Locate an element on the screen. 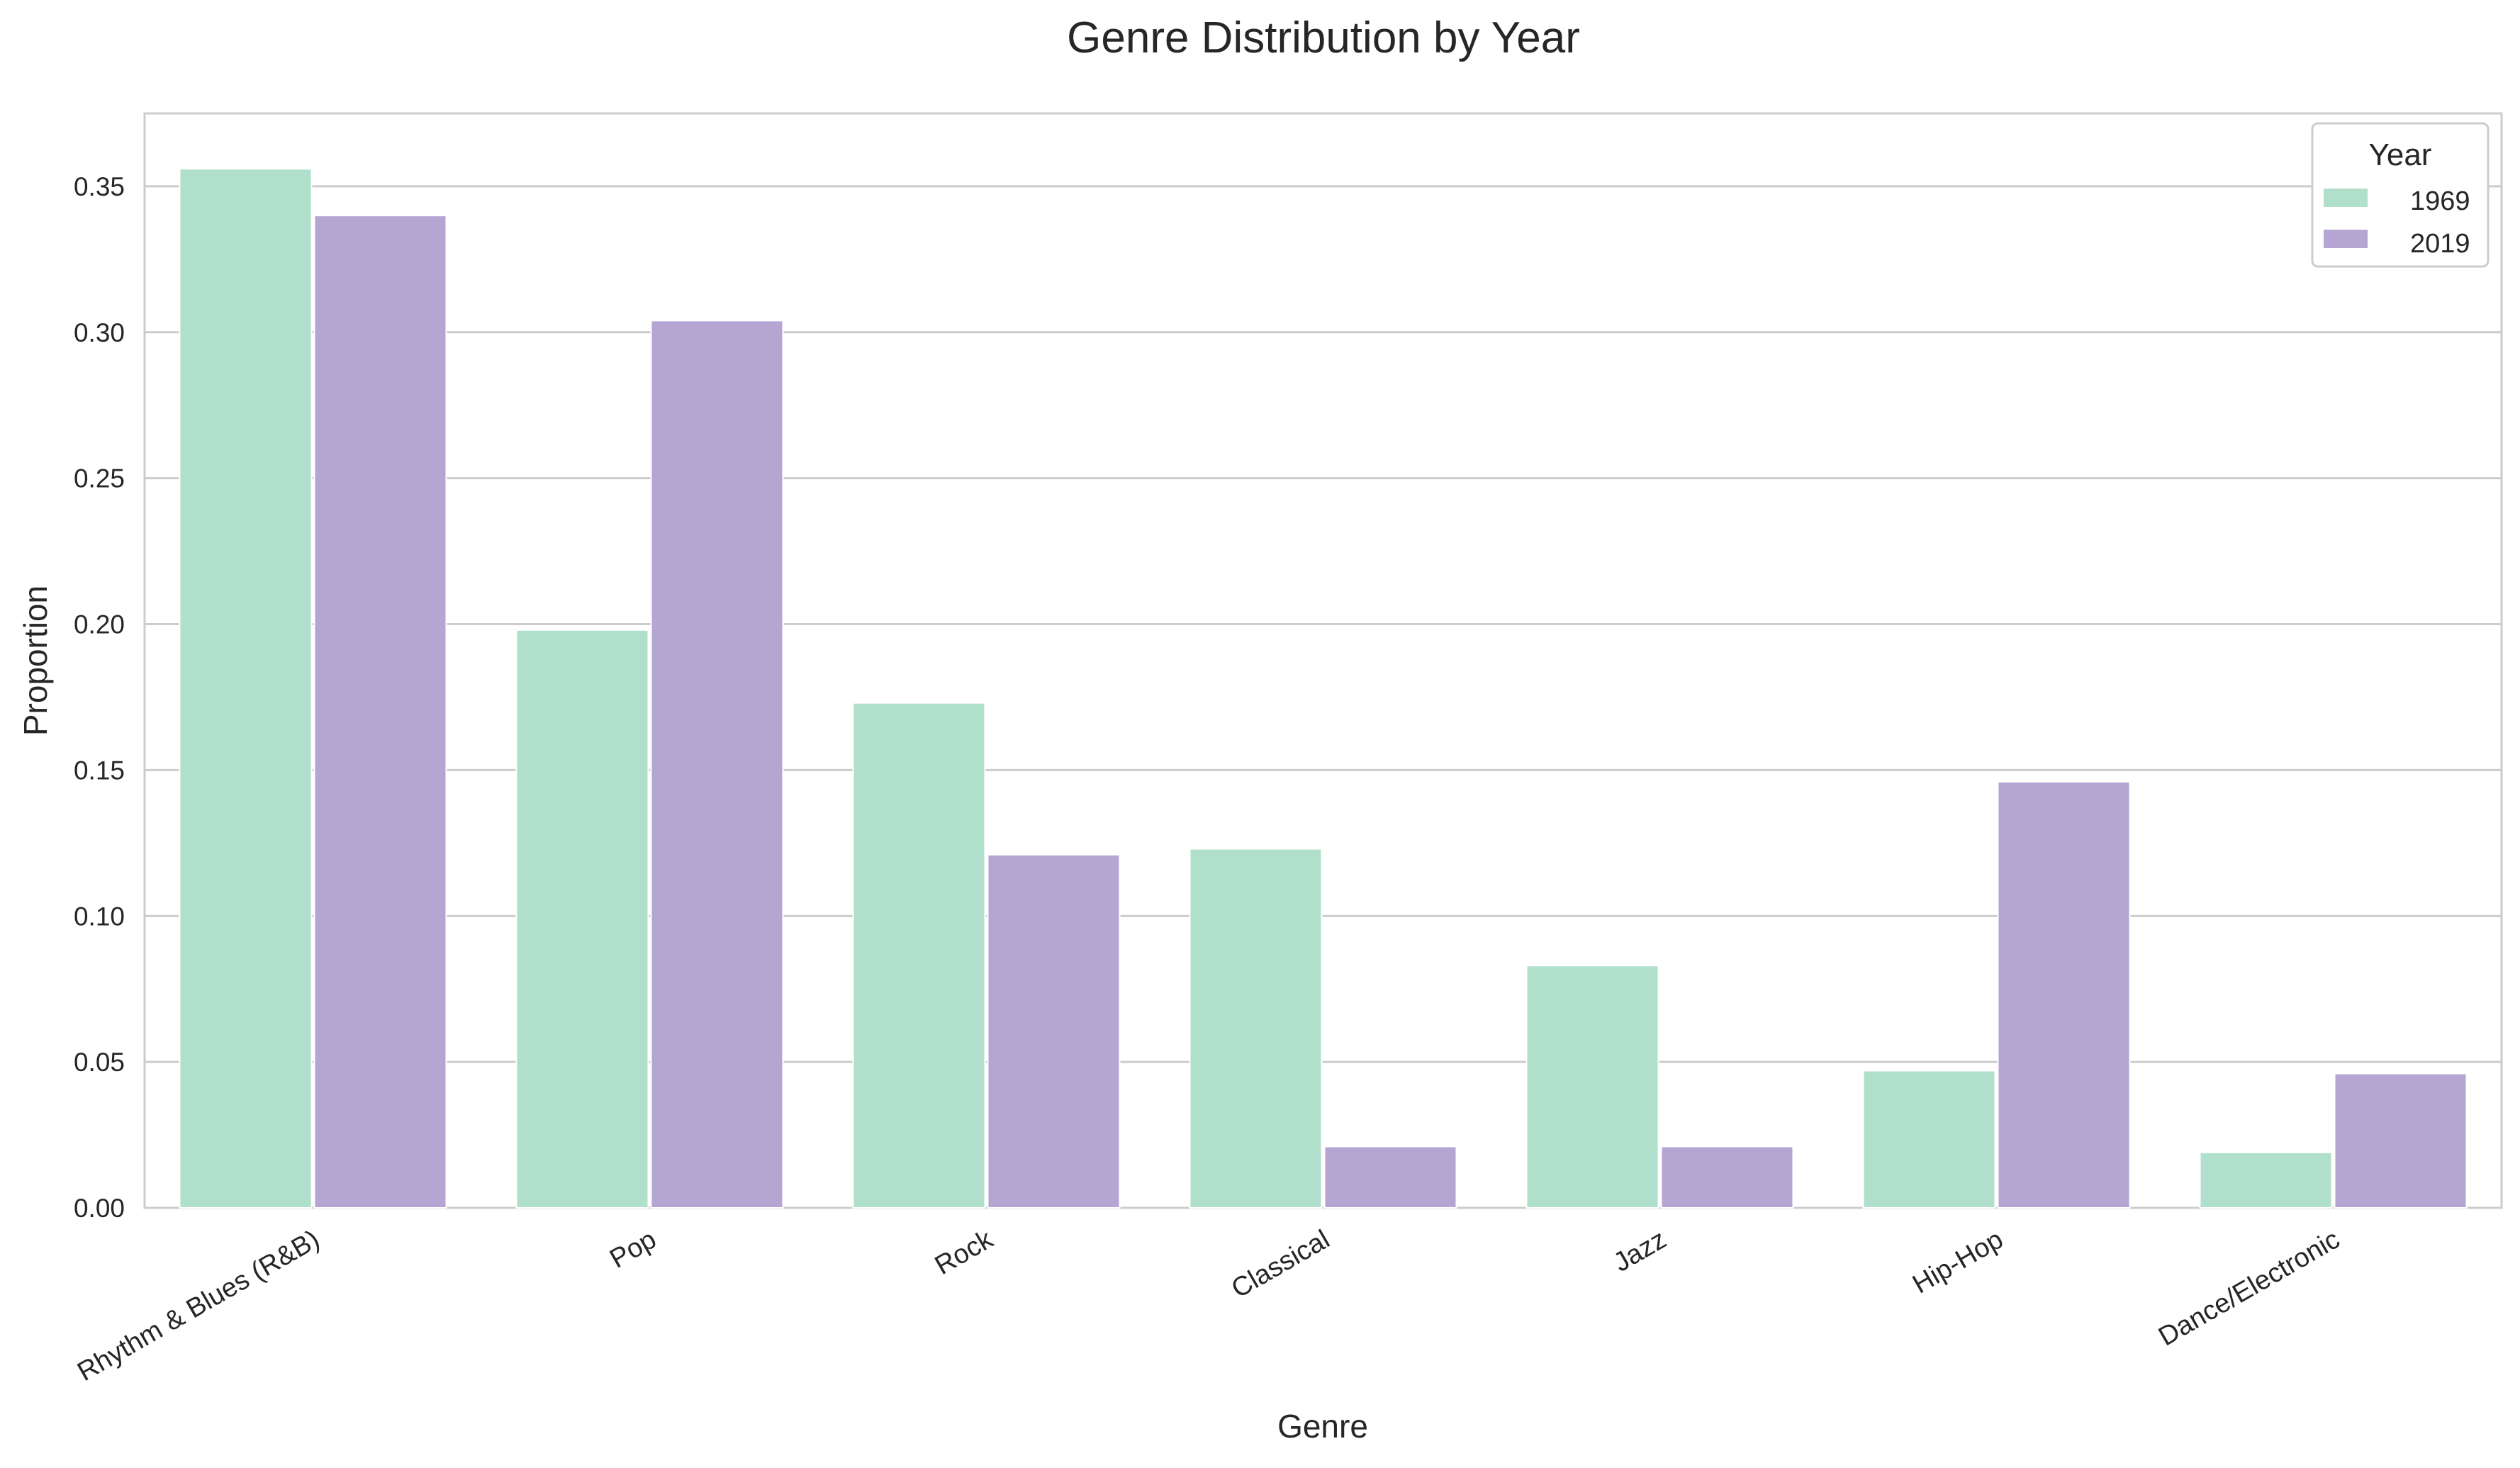  legend-swatch-1969 is located at coordinates (2346, 198).